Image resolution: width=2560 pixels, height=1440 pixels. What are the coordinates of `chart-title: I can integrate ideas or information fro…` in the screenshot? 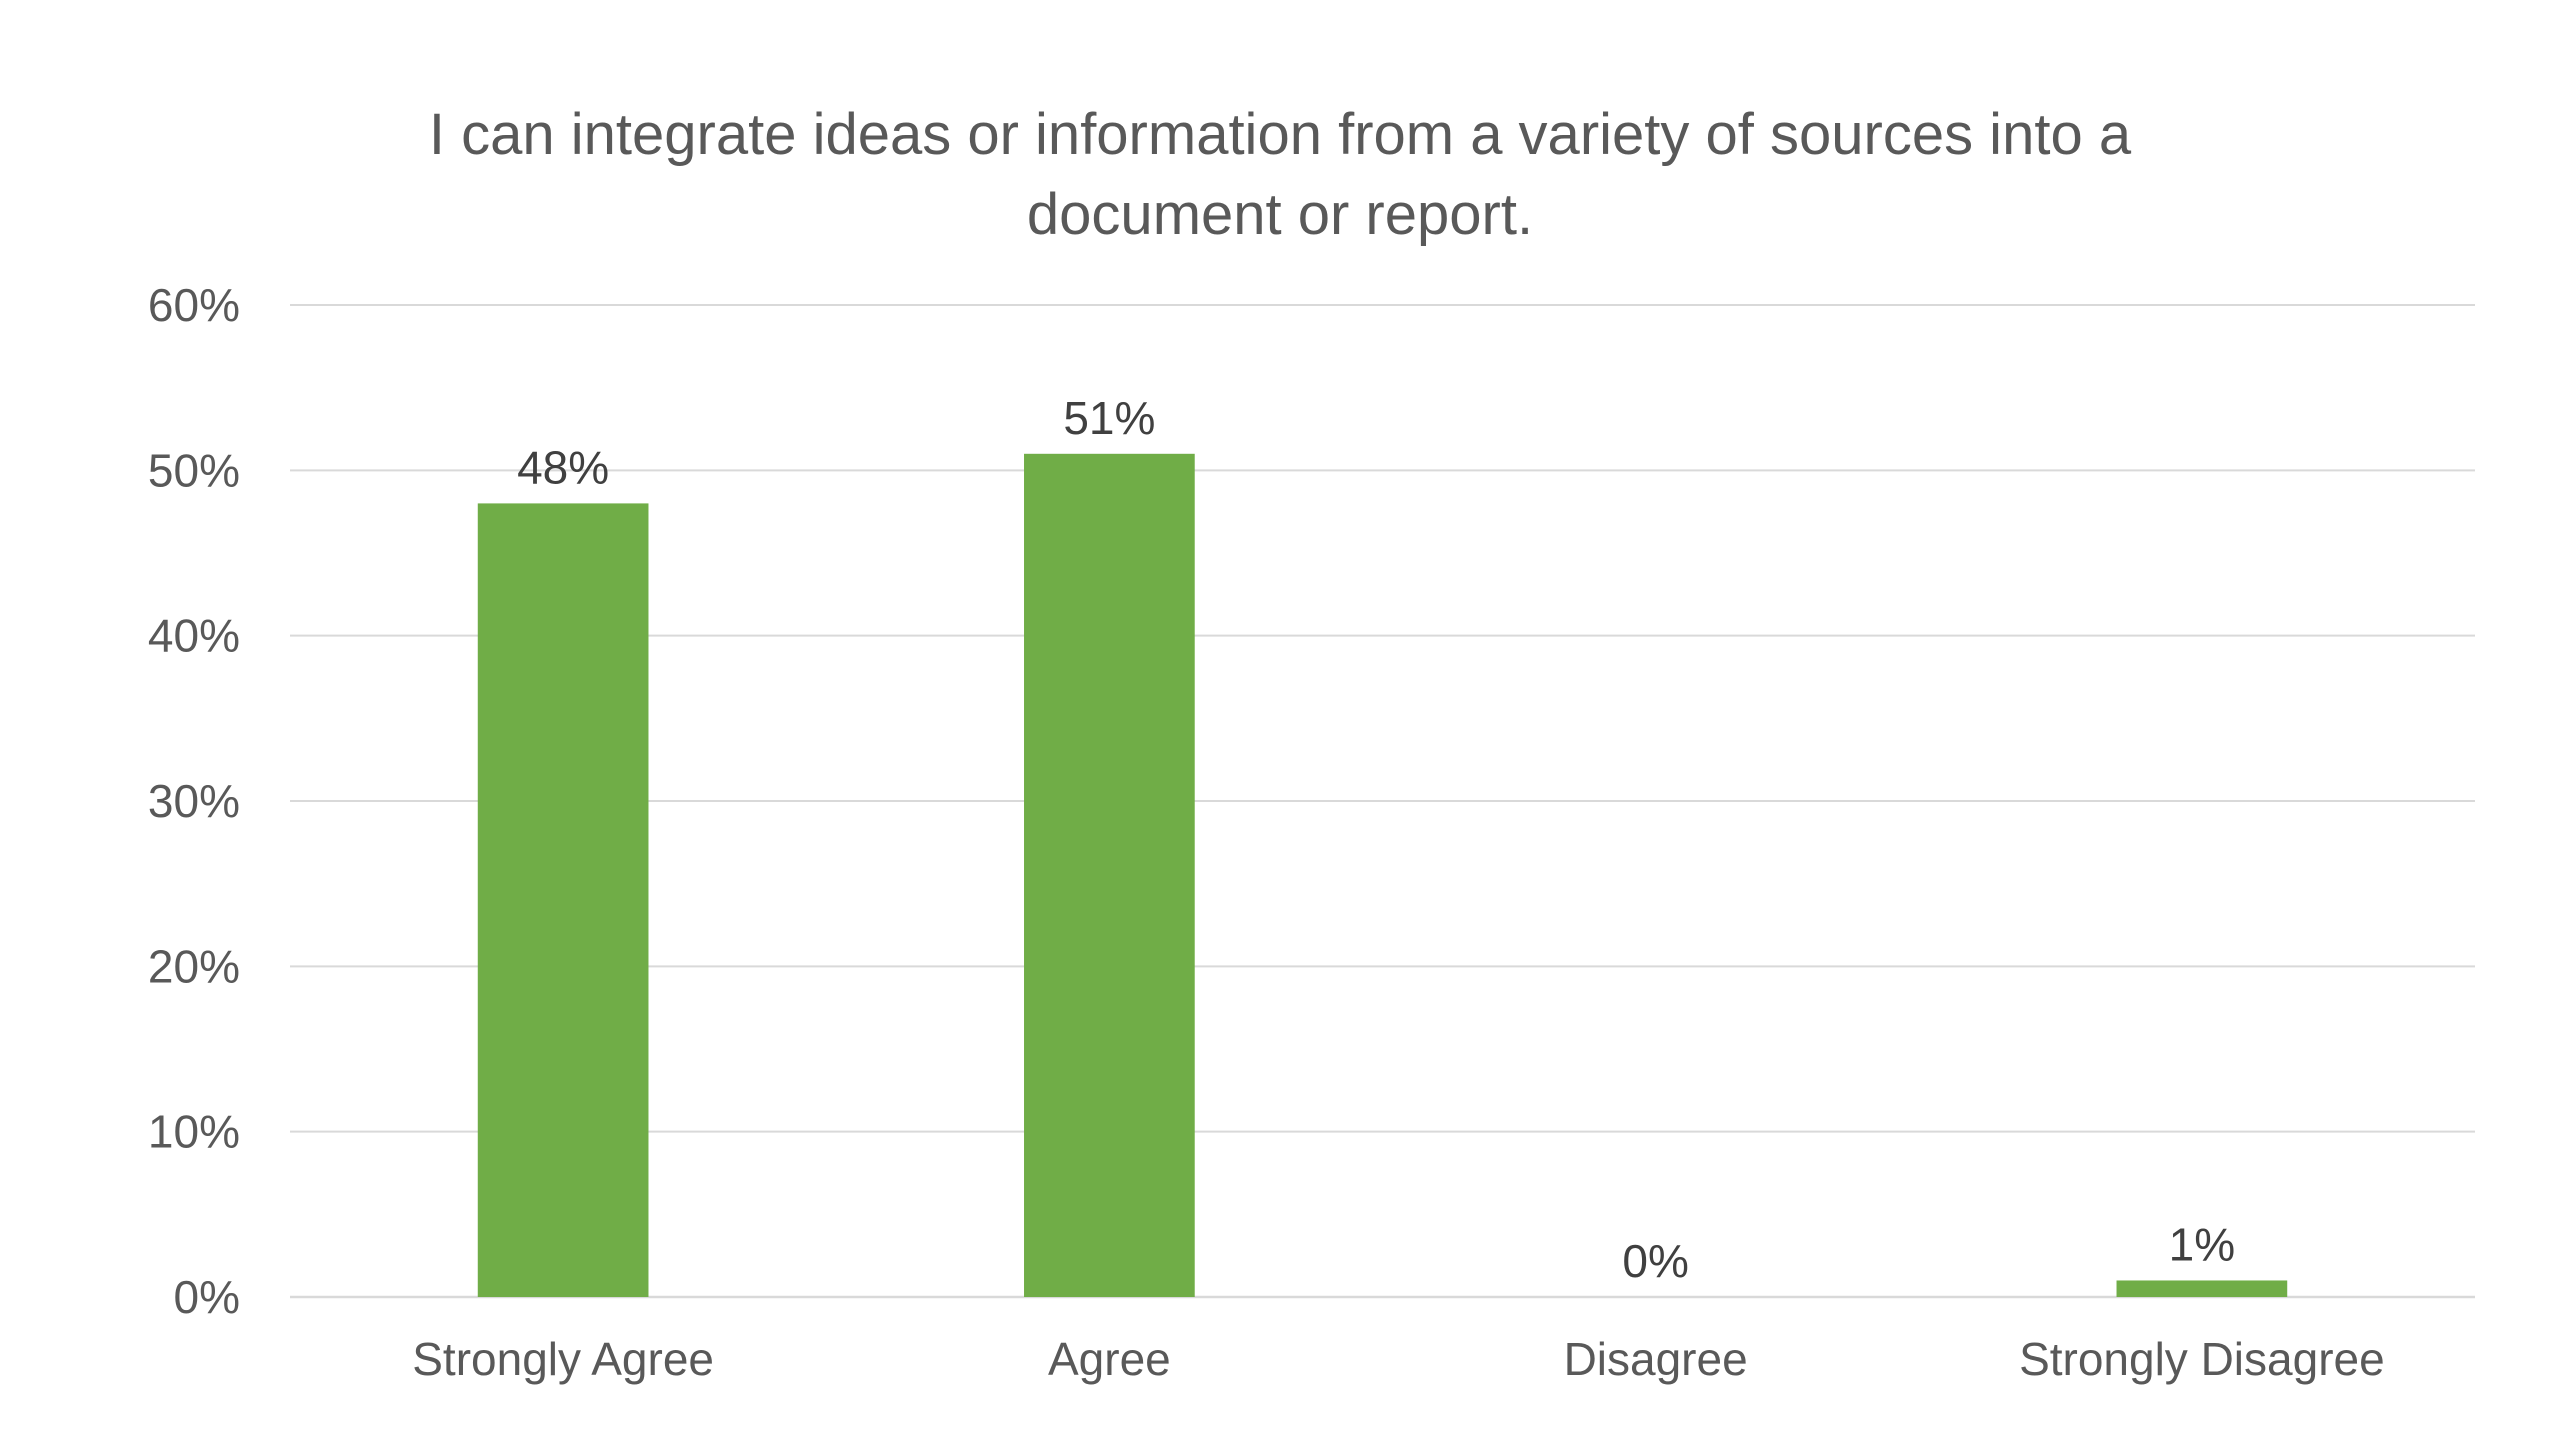 It's located at (1280, 175).